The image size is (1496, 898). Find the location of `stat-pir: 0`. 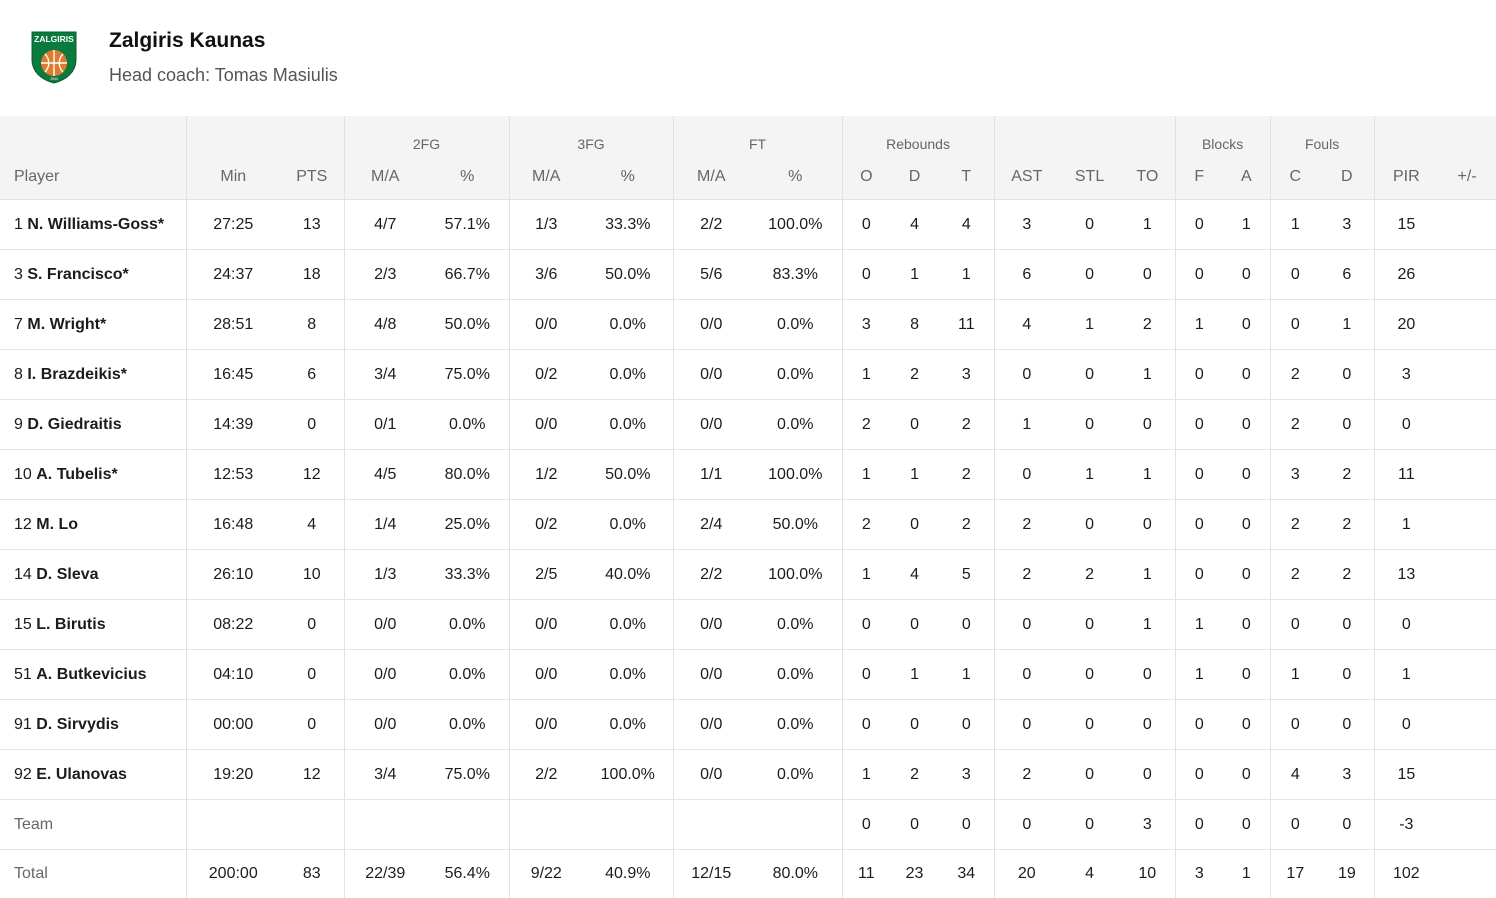

stat-pir: 0 is located at coordinates (1406, 725).